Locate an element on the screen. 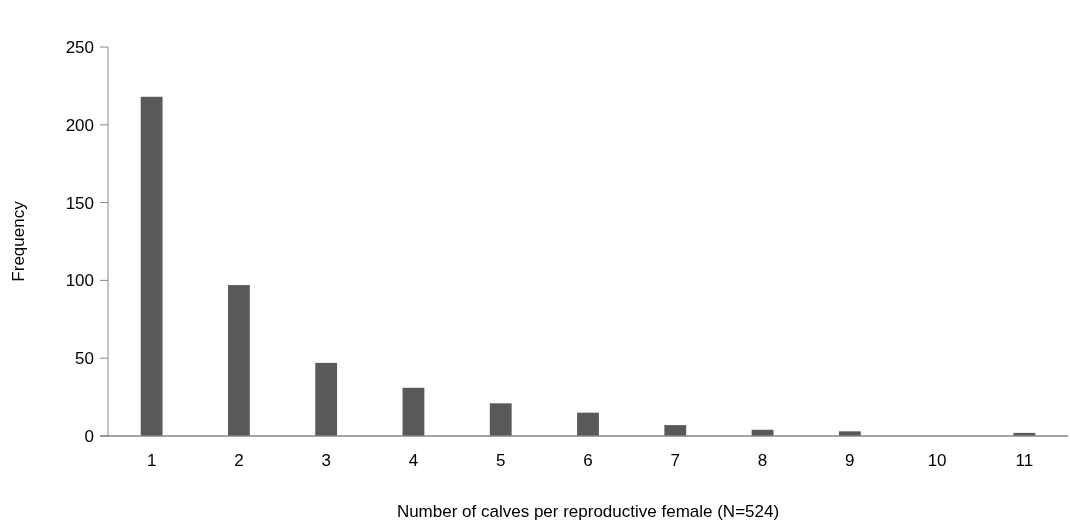  x-tick-label: 10 is located at coordinates (937, 460).